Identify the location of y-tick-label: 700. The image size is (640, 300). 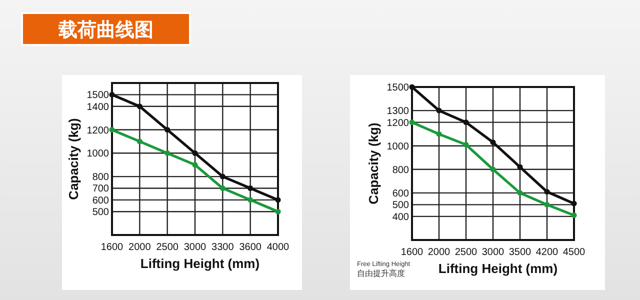
(101, 189).